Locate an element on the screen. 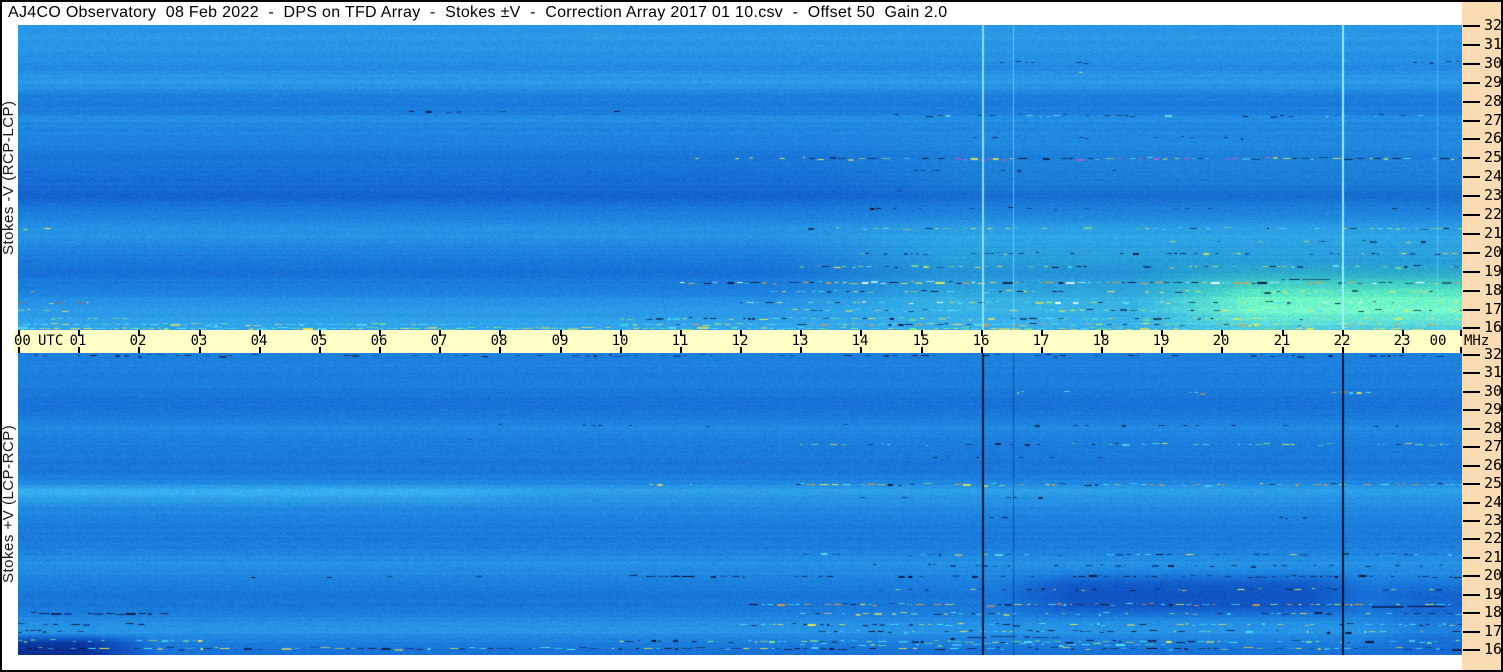 This screenshot has width=1503, height=672. hour-label: 21 is located at coordinates (1282, 341).